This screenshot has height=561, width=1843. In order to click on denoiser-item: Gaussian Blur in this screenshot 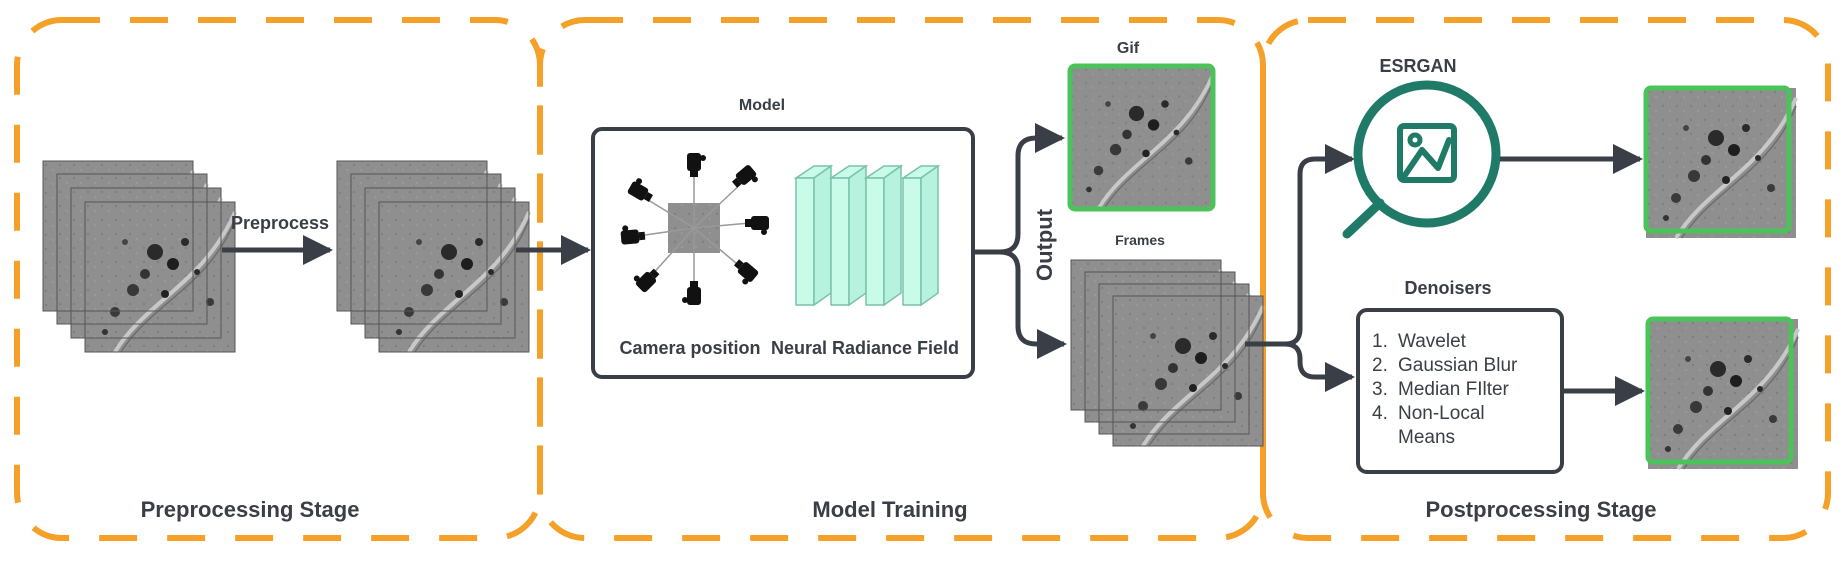, I will do `click(1458, 365)`.